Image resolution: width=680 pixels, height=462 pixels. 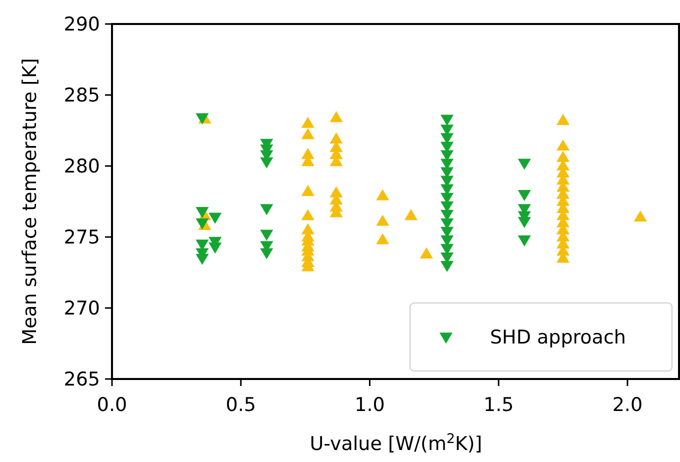 What do you see at coordinates (82, 237) in the screenshot?
I see `y-tick-label: 275` at bounding box center [82, 237].